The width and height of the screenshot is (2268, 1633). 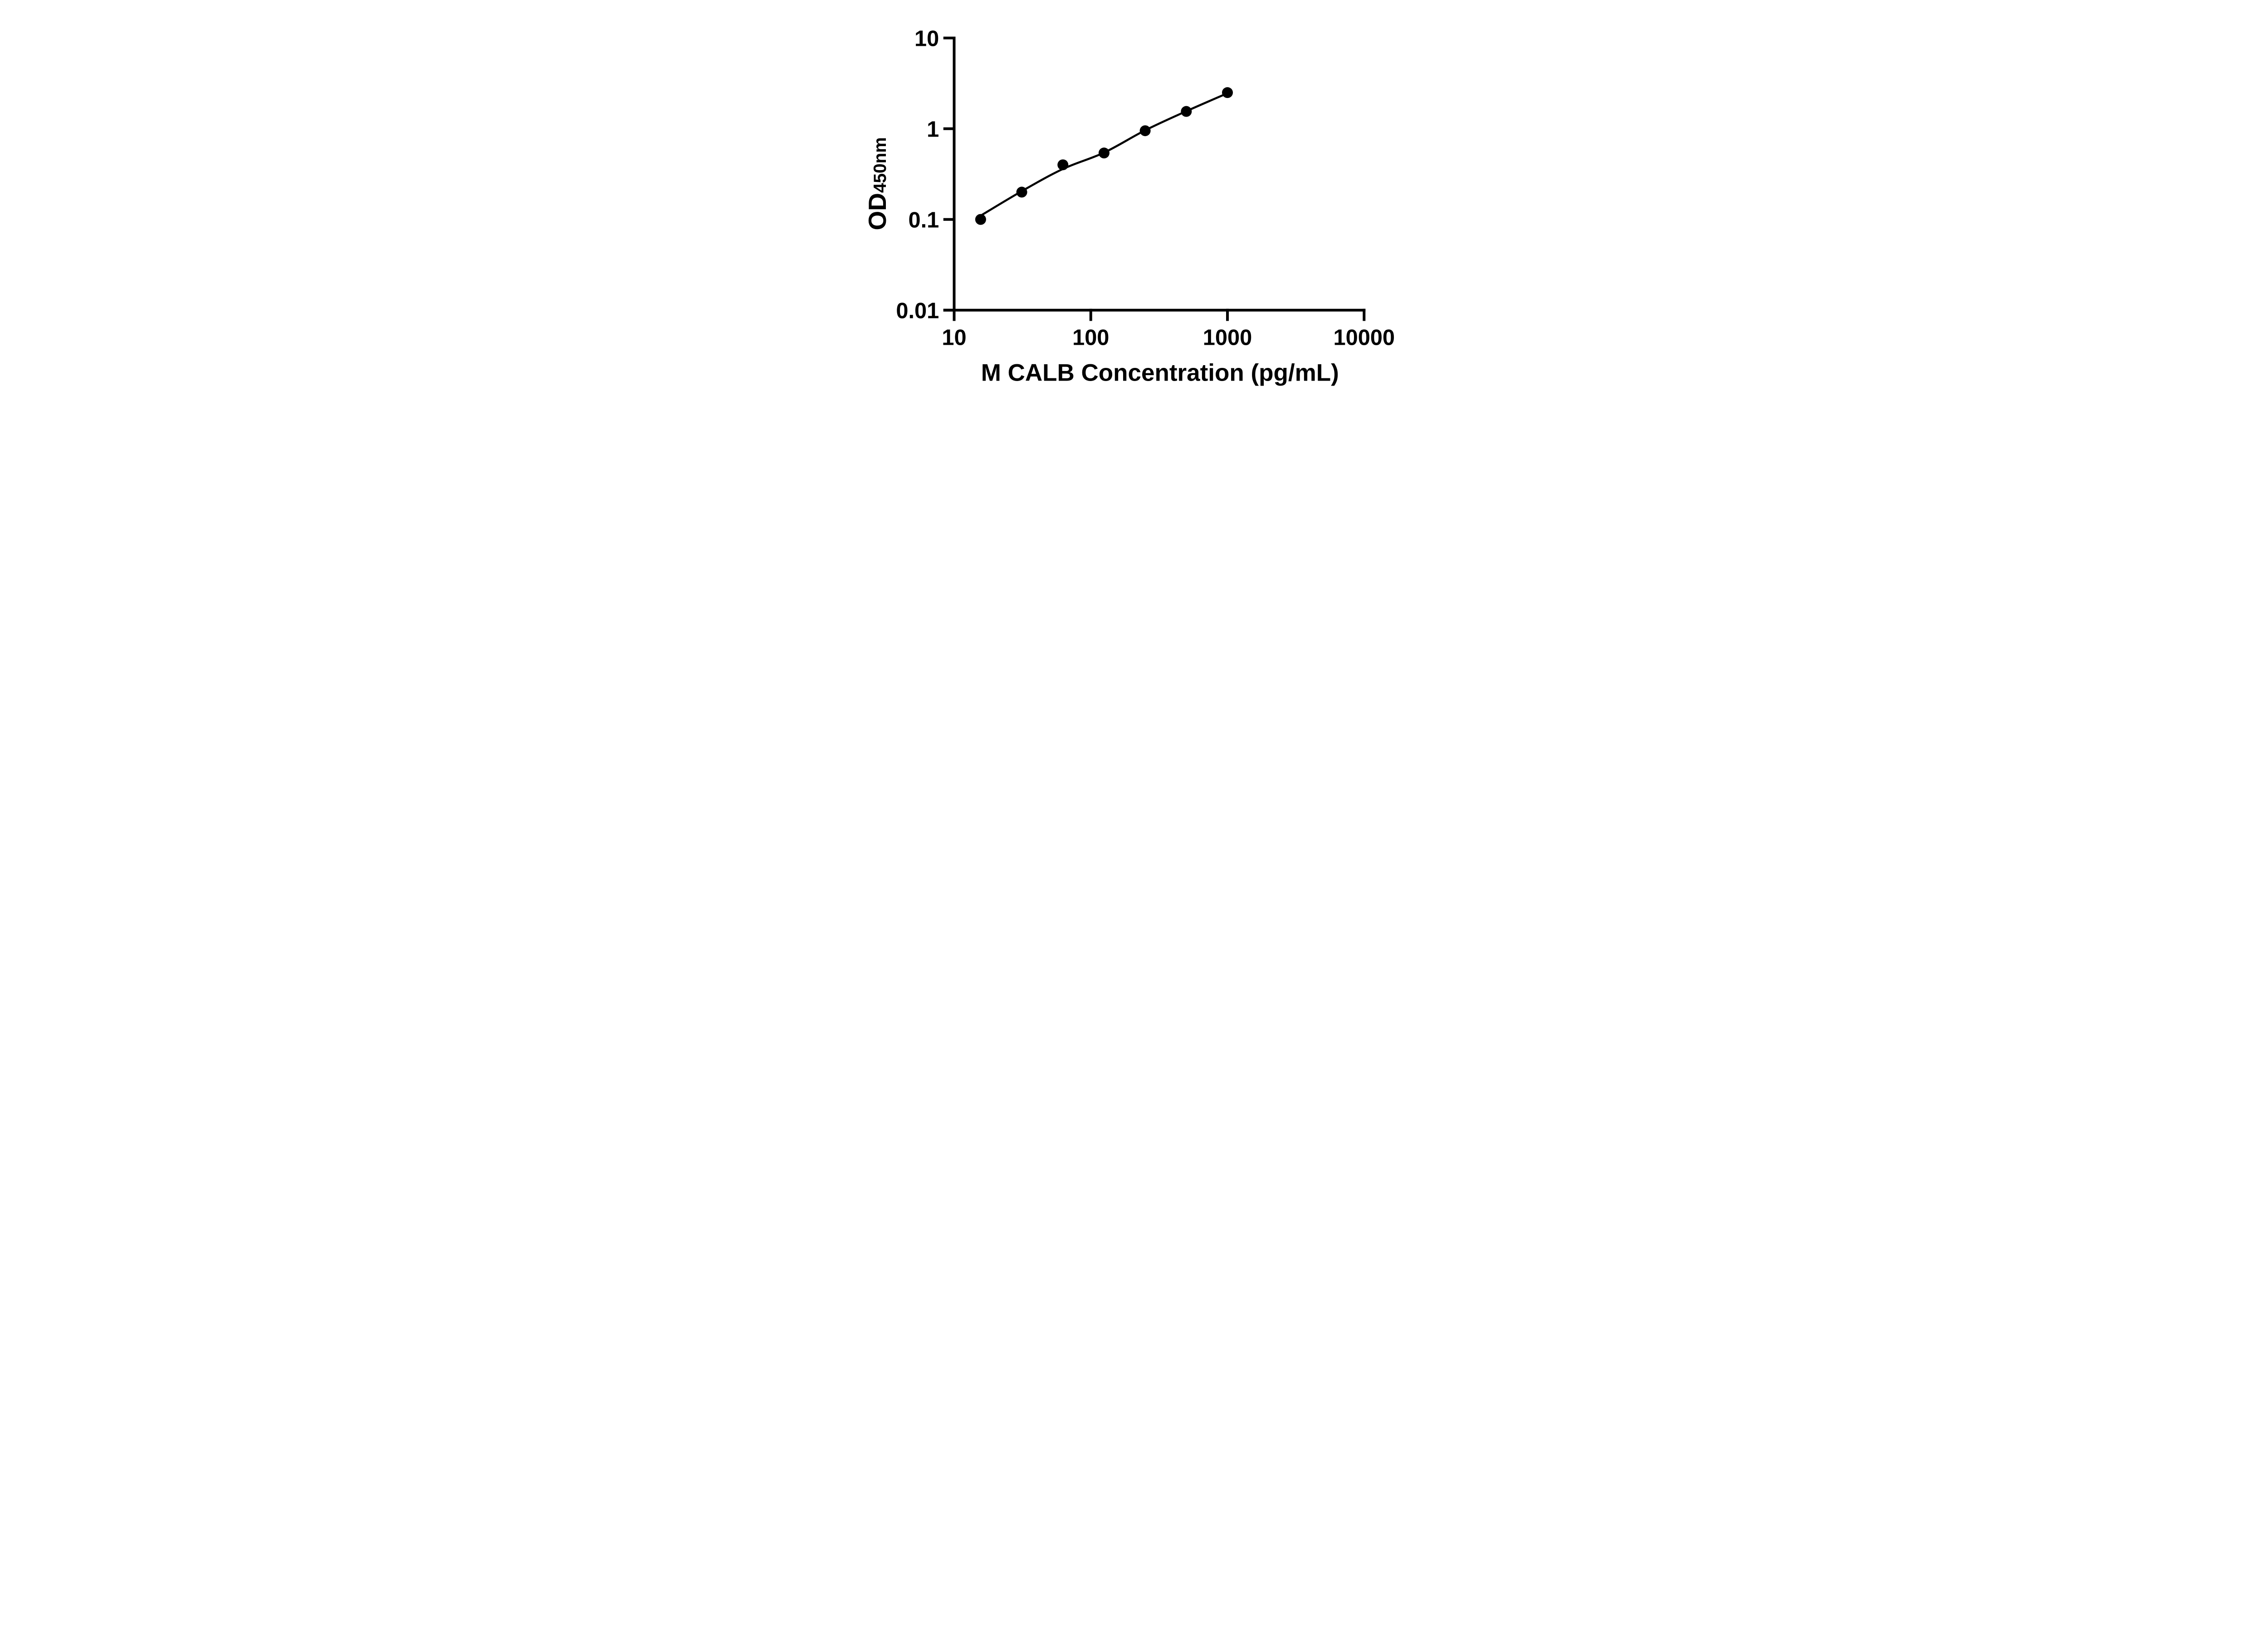 What do you see at coordinates (1160, 373) in the screenshot?
I see `x-axis-title: M CALB Concentration (pg/mL)` at bounding box center [1160, 373].